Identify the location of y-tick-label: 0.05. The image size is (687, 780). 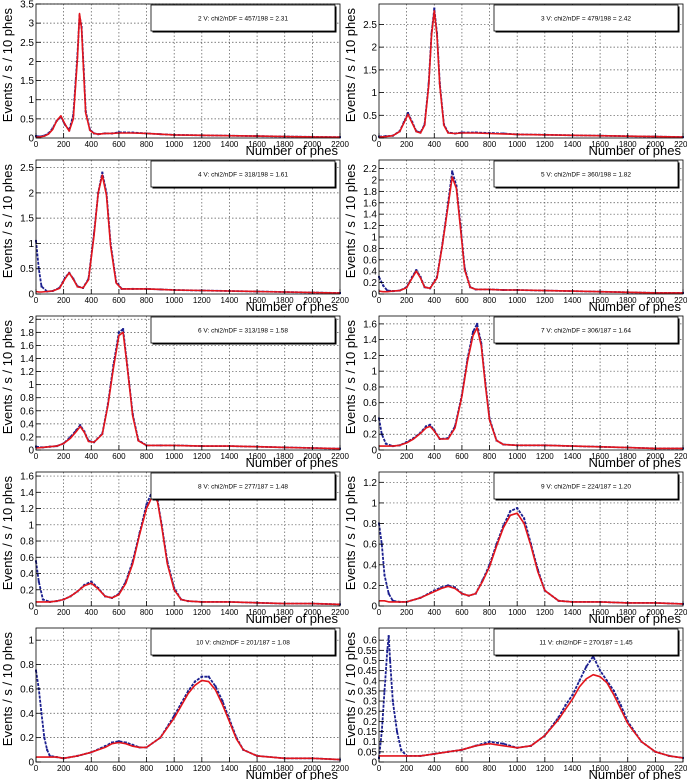
(368, 752).